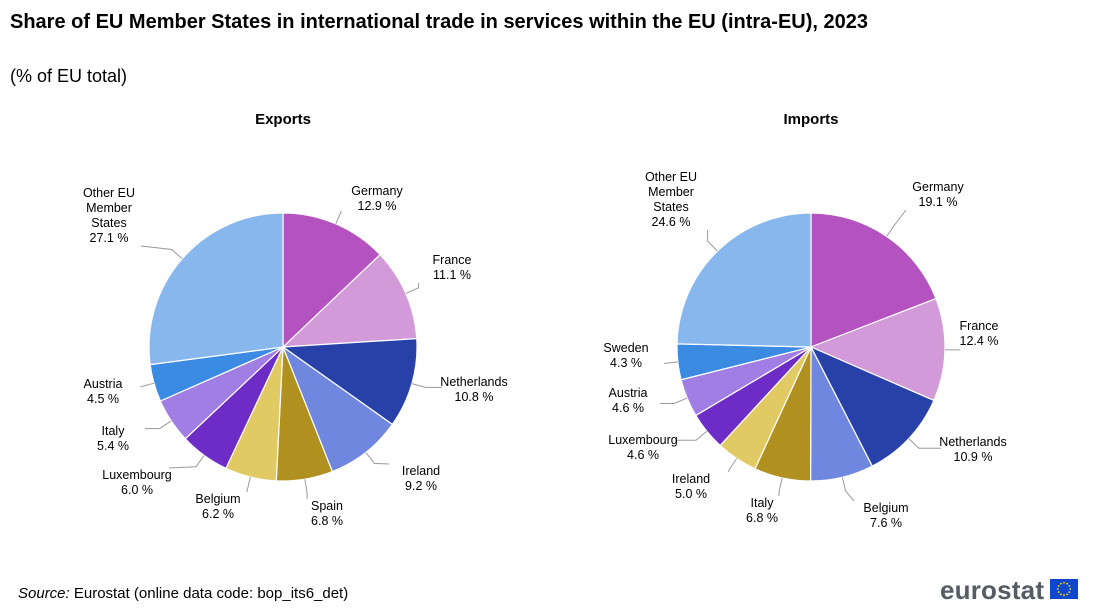  I want to click on slice-label-italy: Italy 5.4 %, so click(113, 438).